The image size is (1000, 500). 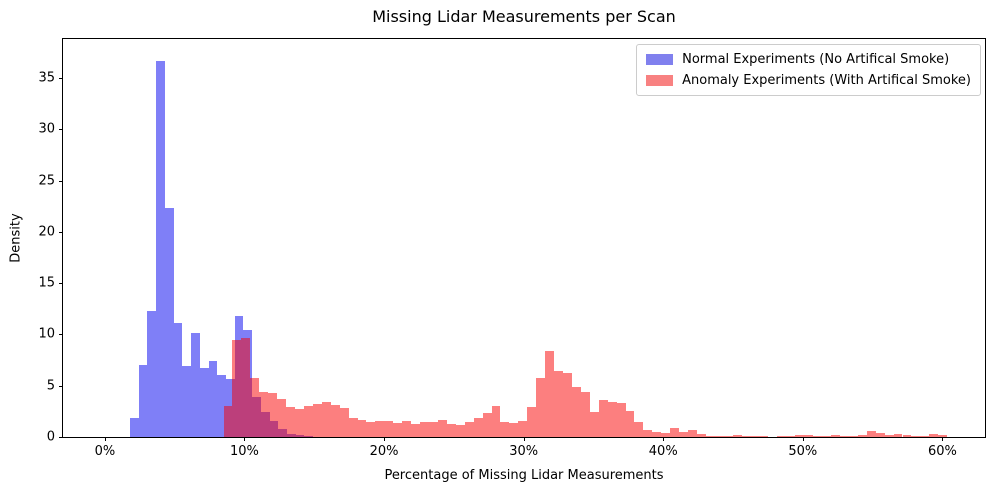 What do you see at coordinates (663, 451) in the screenshot?
I see `x-tick-label: 40%` at bounding box center [663, 451].